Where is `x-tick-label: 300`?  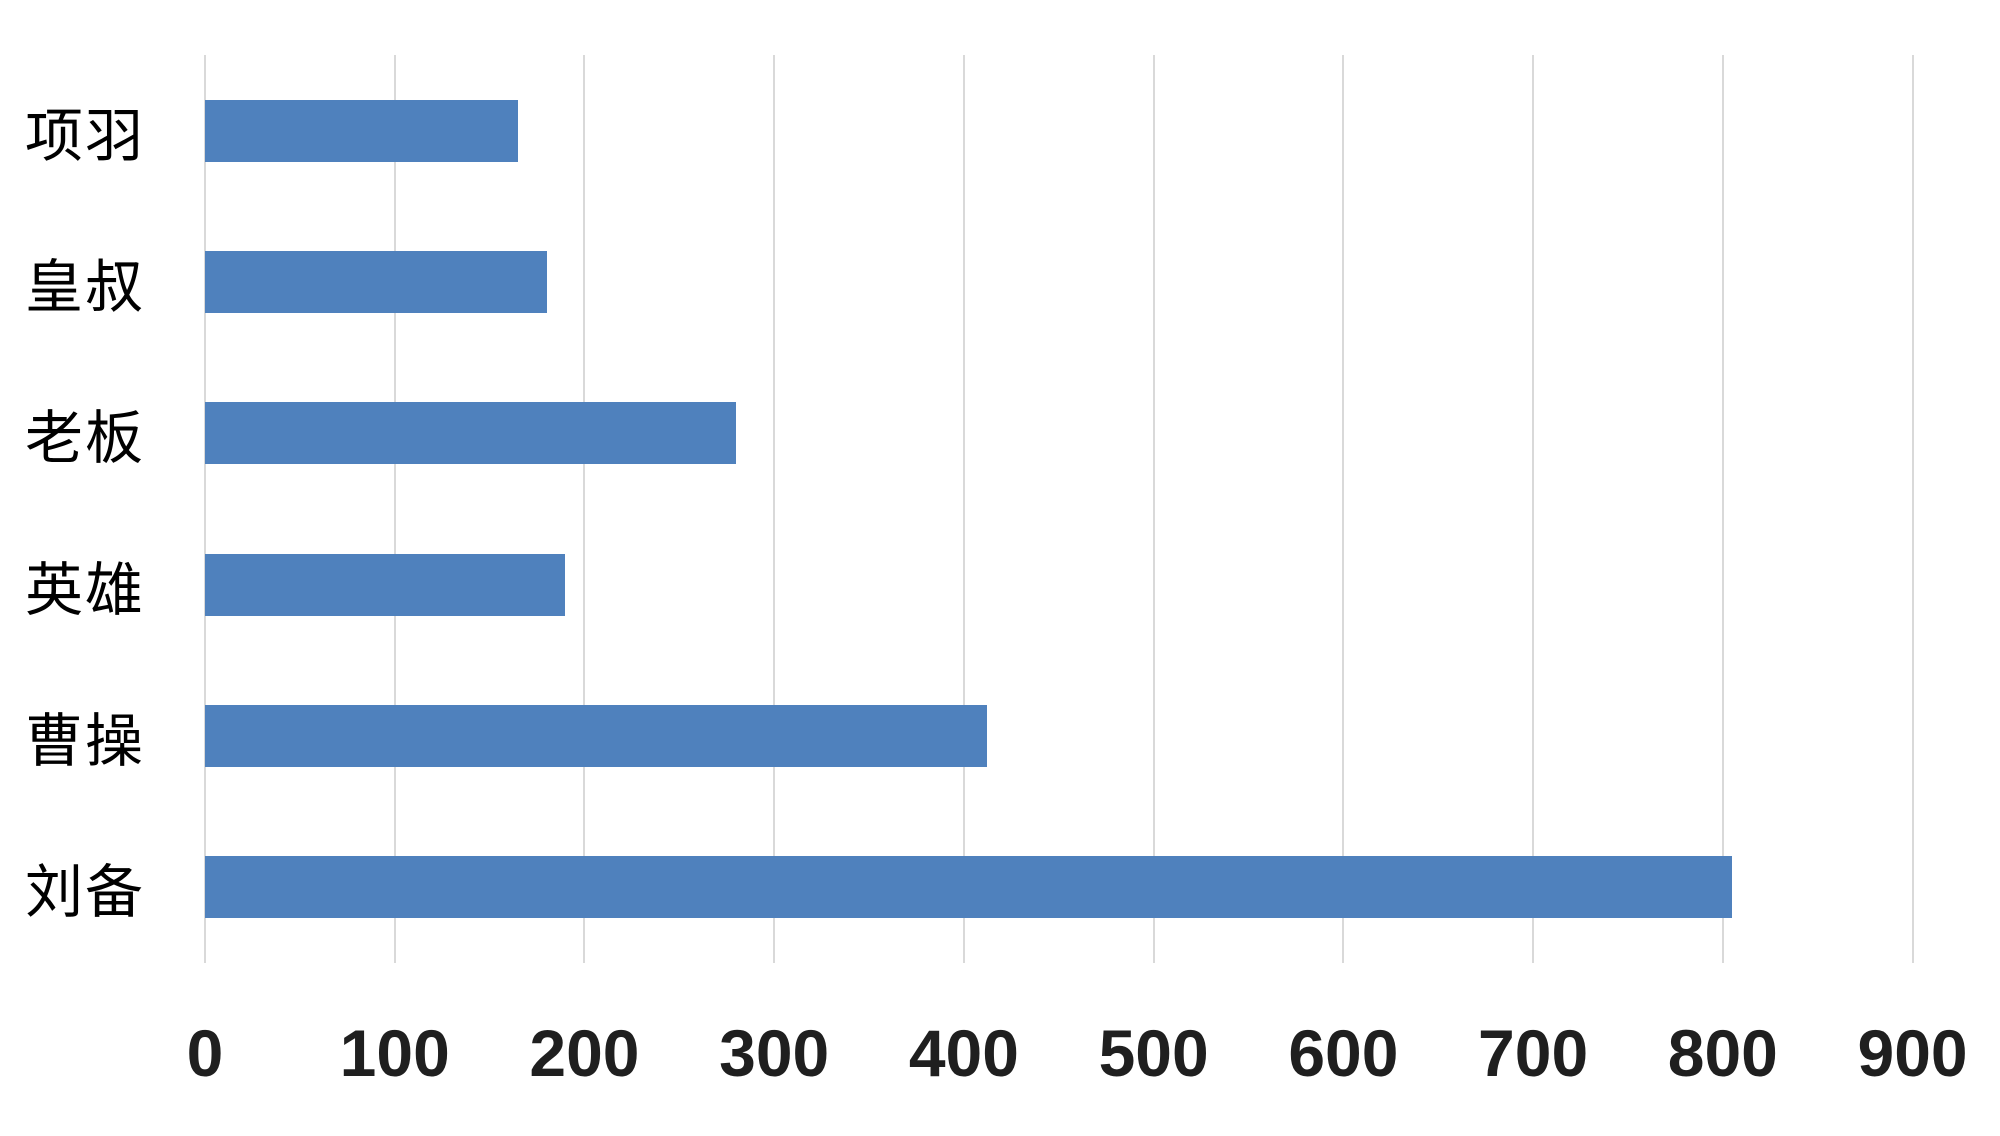 x-tick-label: 300 is located at coordinates (774, 1053).